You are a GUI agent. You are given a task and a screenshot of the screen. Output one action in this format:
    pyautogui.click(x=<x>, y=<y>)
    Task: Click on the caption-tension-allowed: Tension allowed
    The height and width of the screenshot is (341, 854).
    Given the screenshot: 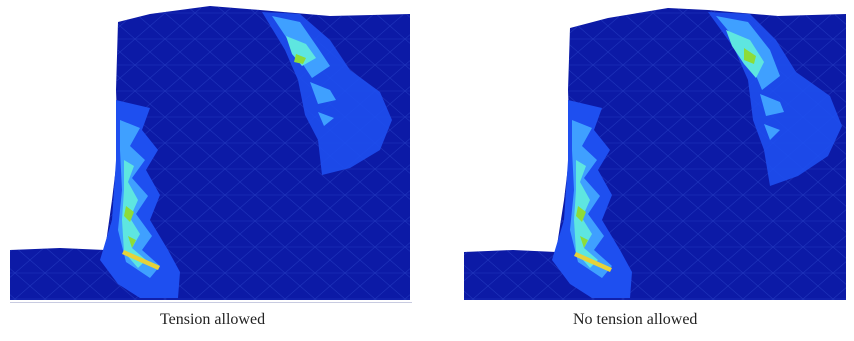 What is the action you would take?
    pyautogui.click(x=213, y=319)
    